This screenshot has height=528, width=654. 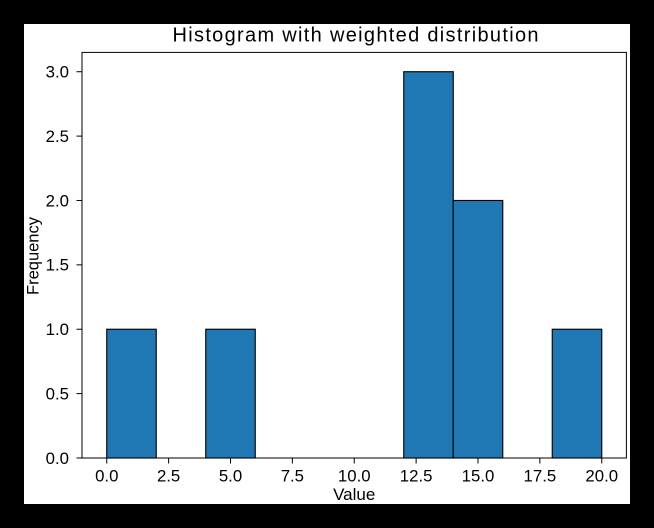 What do you see at coordinates (230, 475) in the screenshot?
I see `svg-text: 5.0` at bounding box center [230, 475].